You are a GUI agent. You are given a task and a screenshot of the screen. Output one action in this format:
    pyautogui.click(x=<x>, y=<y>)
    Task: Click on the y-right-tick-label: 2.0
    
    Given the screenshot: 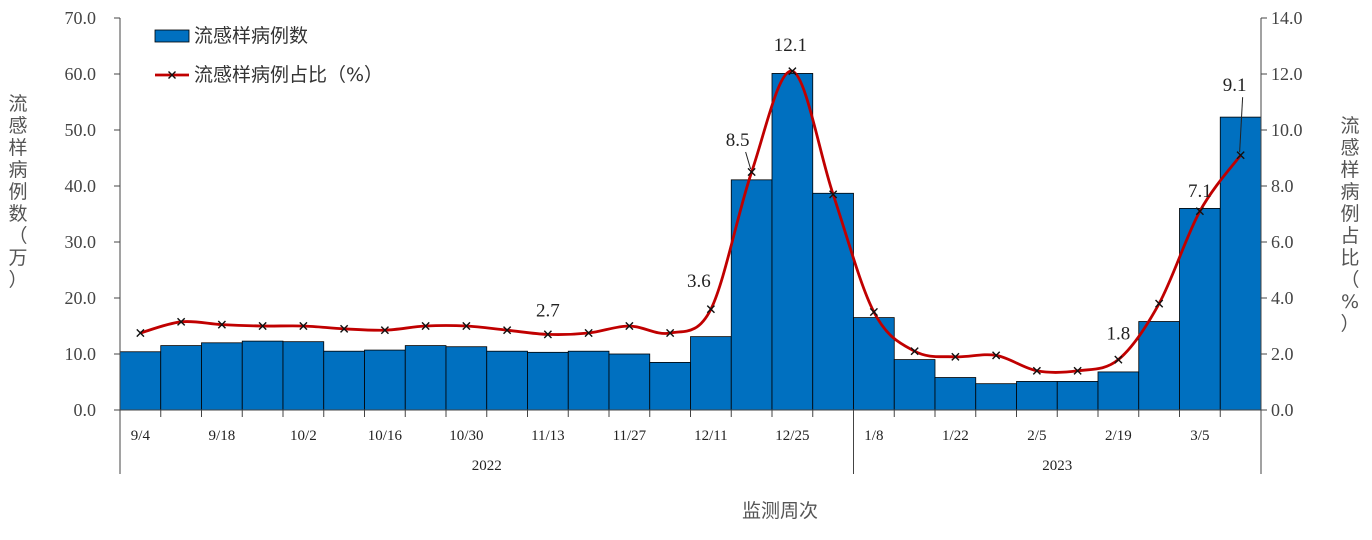 What is the action you would take?
    pyautogui.click(x=1282, y=354)
    